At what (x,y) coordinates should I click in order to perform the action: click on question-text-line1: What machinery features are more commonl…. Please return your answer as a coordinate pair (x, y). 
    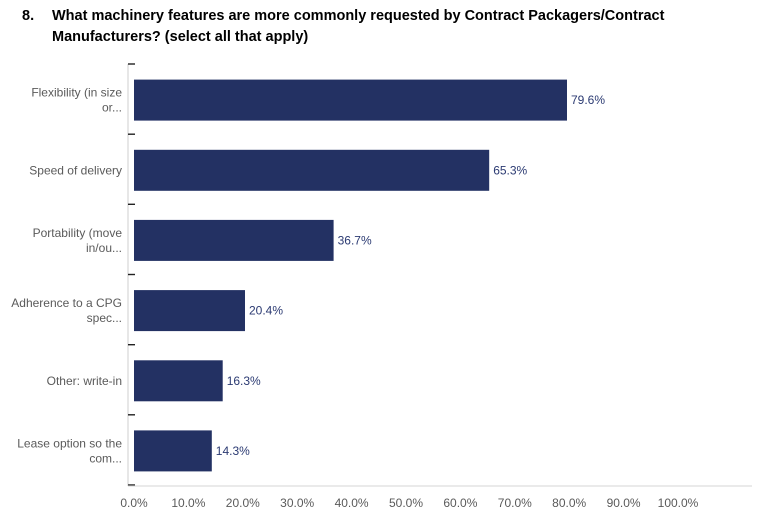
    Looking at the image, I should click on (358, 16).